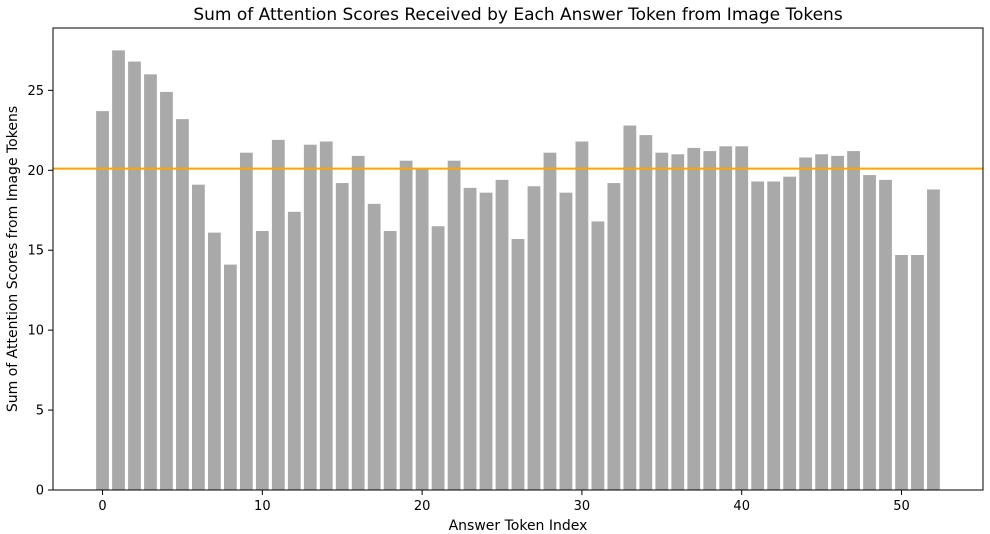 Image resolution: width=990 pixels, height=534 pixels. What do you see at coordinates (40, 411) in the screenshot?
I see `y-tick-label: 5` at bounding box center [40, 411].